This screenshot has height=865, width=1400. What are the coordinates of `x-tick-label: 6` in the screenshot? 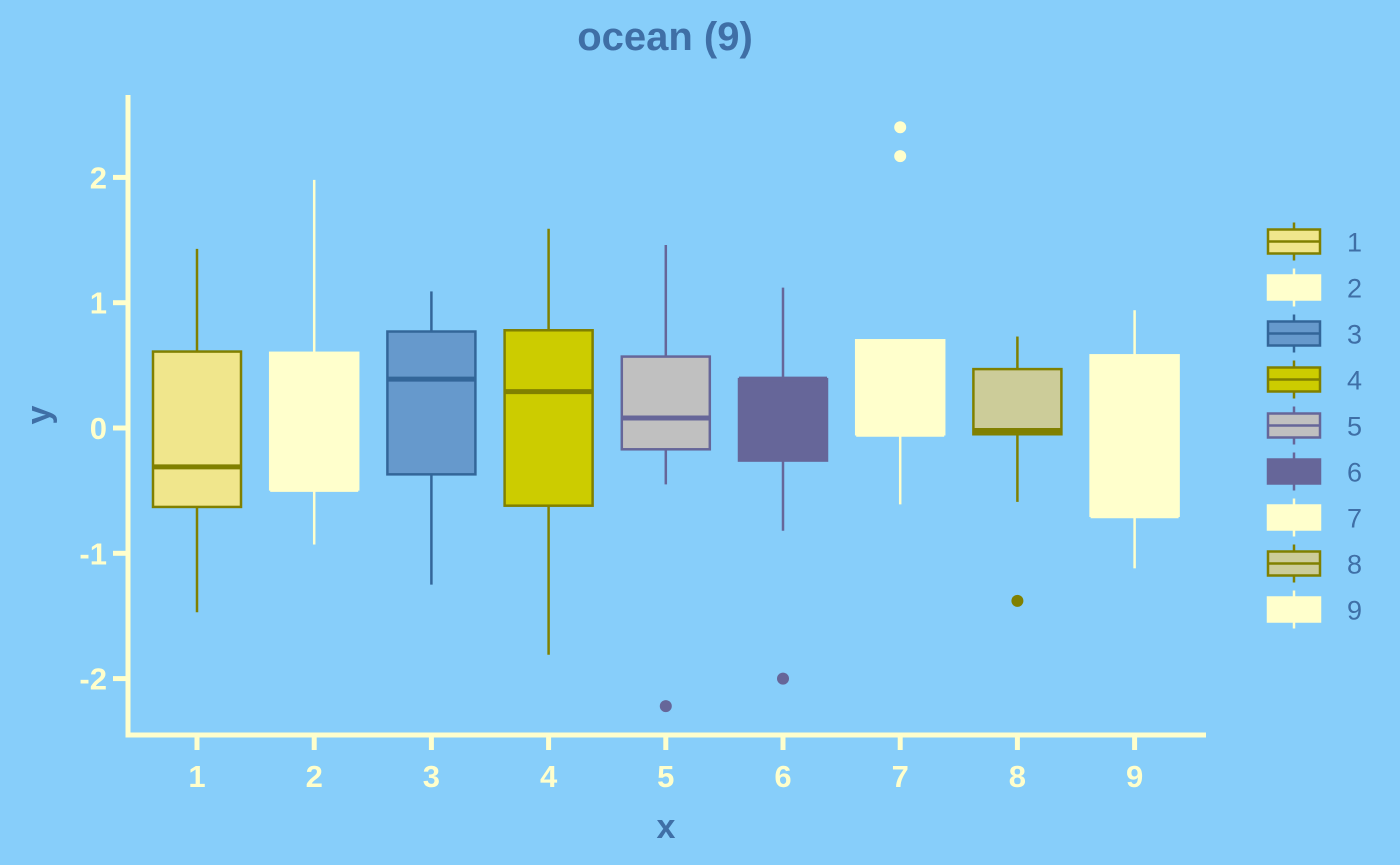 It's located at (782, 776).